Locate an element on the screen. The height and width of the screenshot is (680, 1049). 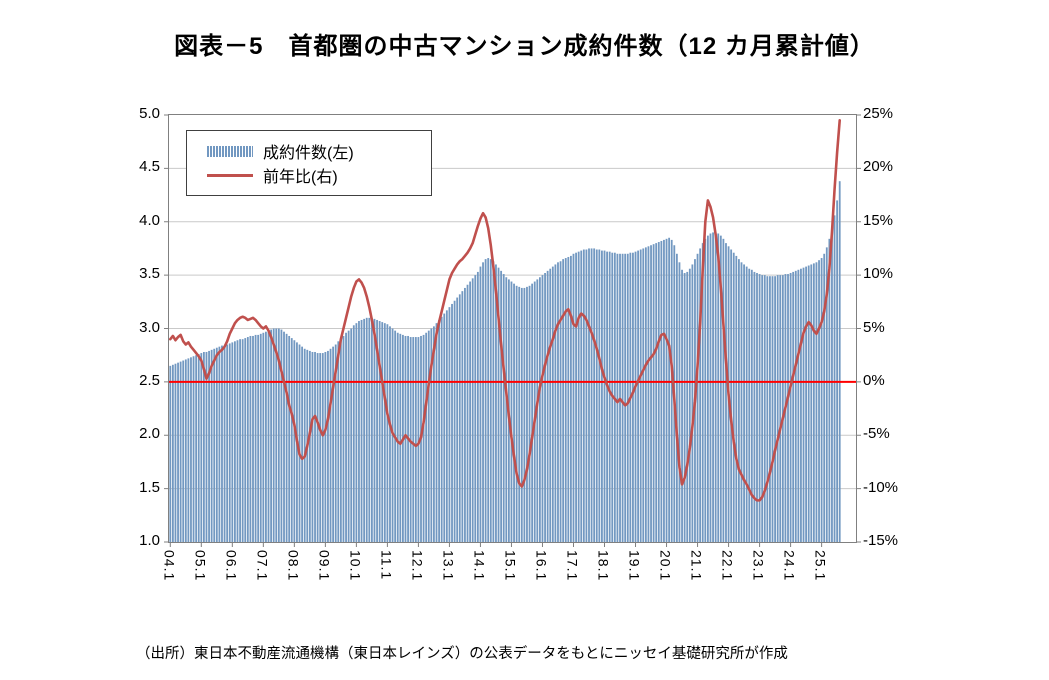
right-axis-tick-label: 25% is located at coordinates (878, 113).